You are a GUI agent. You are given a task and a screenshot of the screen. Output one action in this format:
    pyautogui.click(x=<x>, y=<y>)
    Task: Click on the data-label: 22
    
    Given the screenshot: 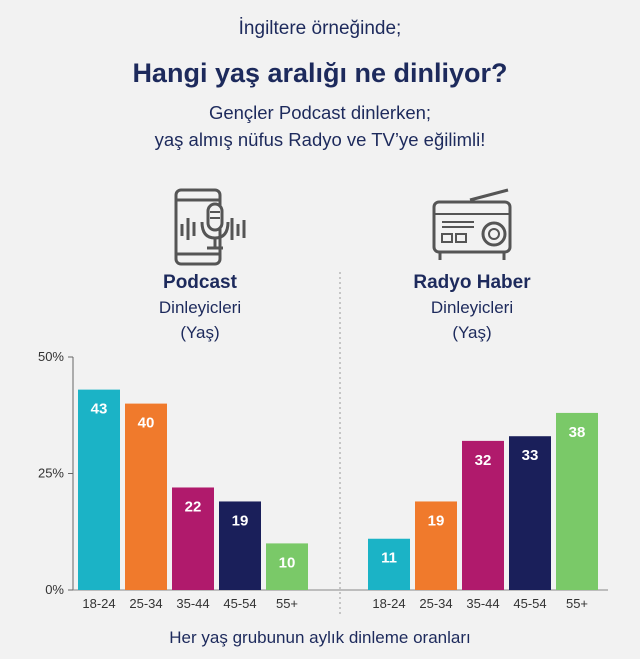 What is the action you would take?
    pyautogui.click(x=193, y=506)
    